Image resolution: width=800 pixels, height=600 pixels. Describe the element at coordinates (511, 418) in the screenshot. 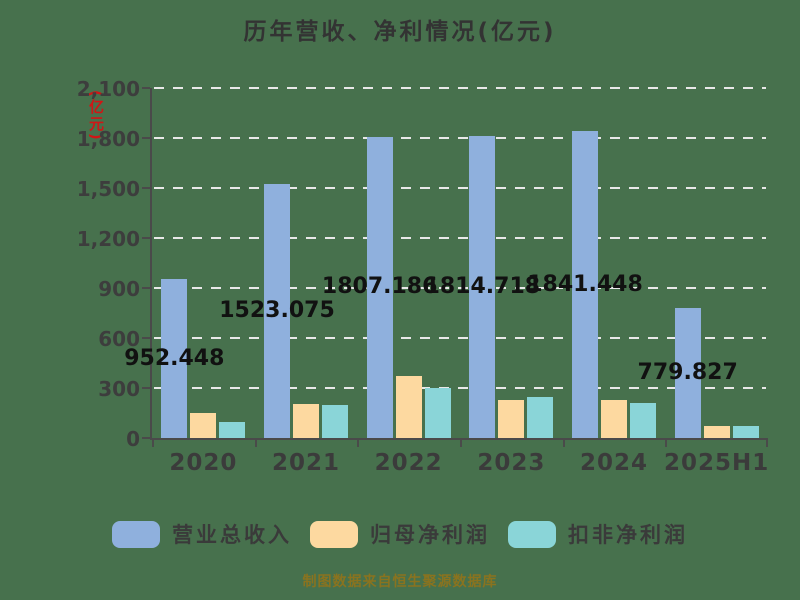

I see `bar-归母净利润-2023` at that location.